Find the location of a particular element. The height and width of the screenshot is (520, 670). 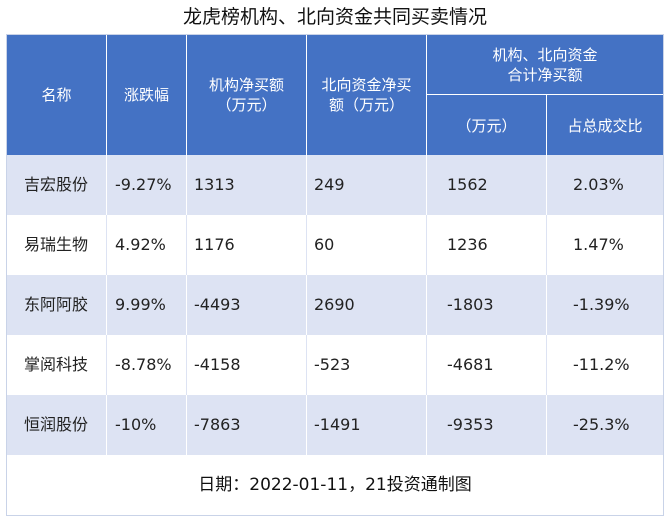

cell-total: 1562 is located at coordinates (487, 185).